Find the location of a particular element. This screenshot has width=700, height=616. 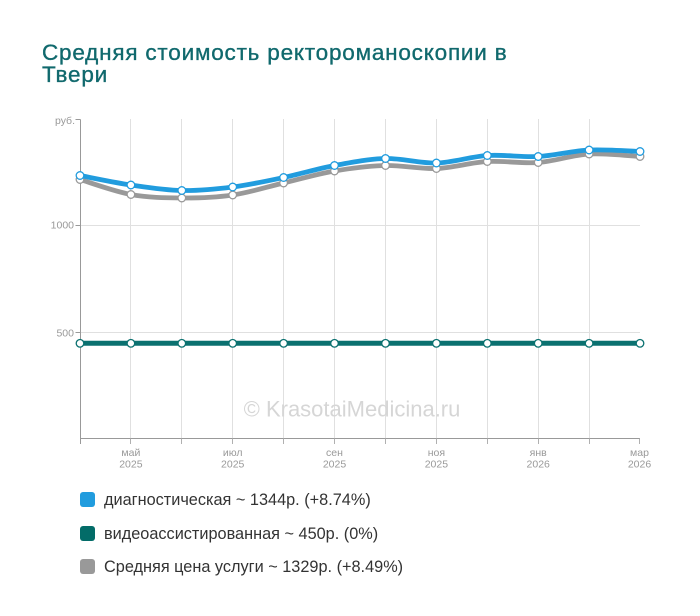

svg-text: июл is located at coordinates (233, 453).